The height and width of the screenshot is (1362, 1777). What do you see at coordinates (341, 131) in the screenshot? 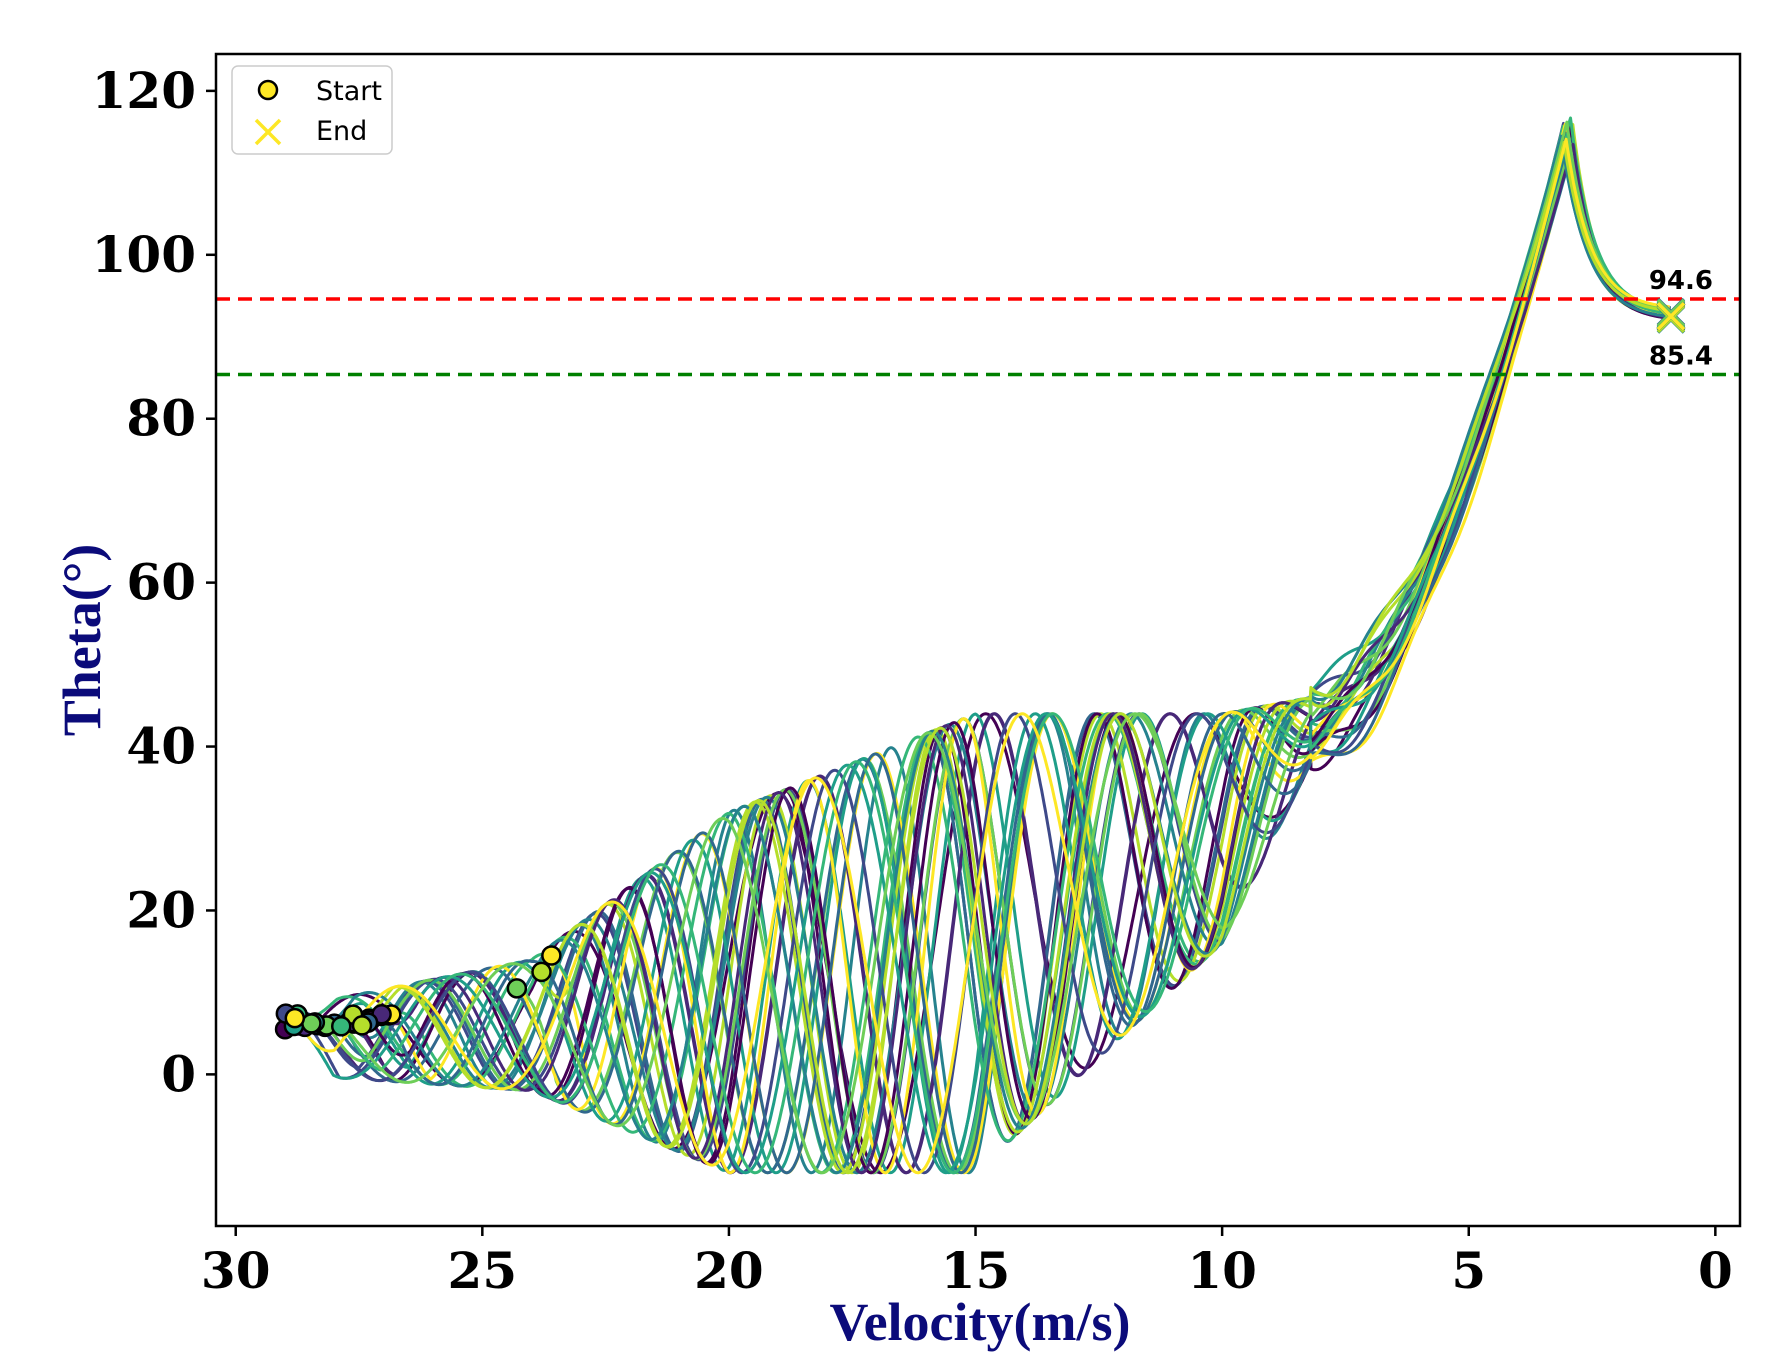
I see `legend-end-label: End` at bounding box center [341, 131].